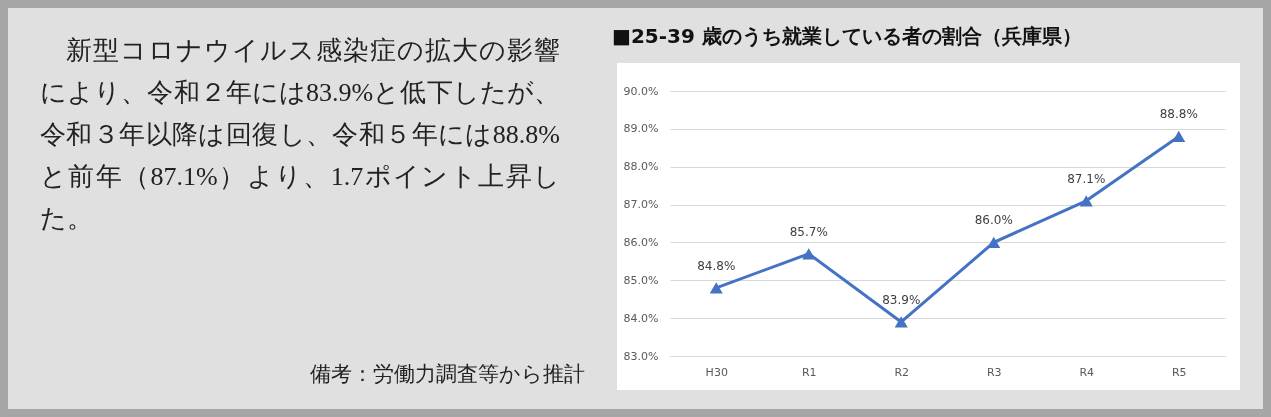  What do you see at coordinates (994, 372) in the screenshot?
I see `x-tick-label: R3` at bounding box center [994, 372].